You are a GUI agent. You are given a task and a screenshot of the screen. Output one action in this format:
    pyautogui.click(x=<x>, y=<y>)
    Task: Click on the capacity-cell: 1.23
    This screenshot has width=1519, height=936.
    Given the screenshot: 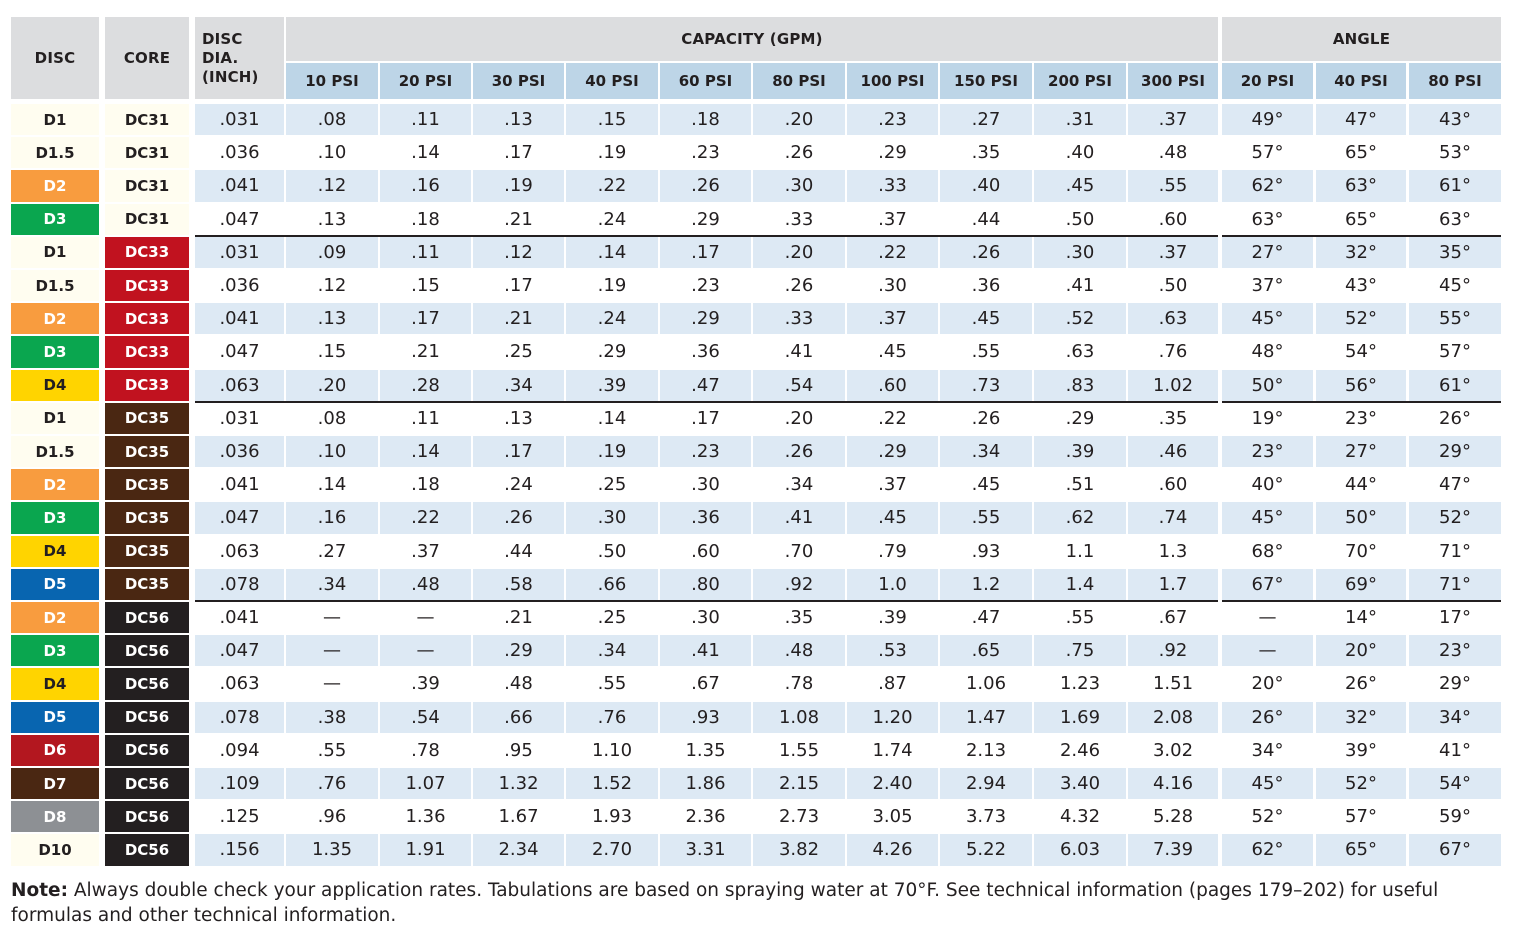 What is the action you would take?
    pyautogui.click(x=1080, y=684)
    